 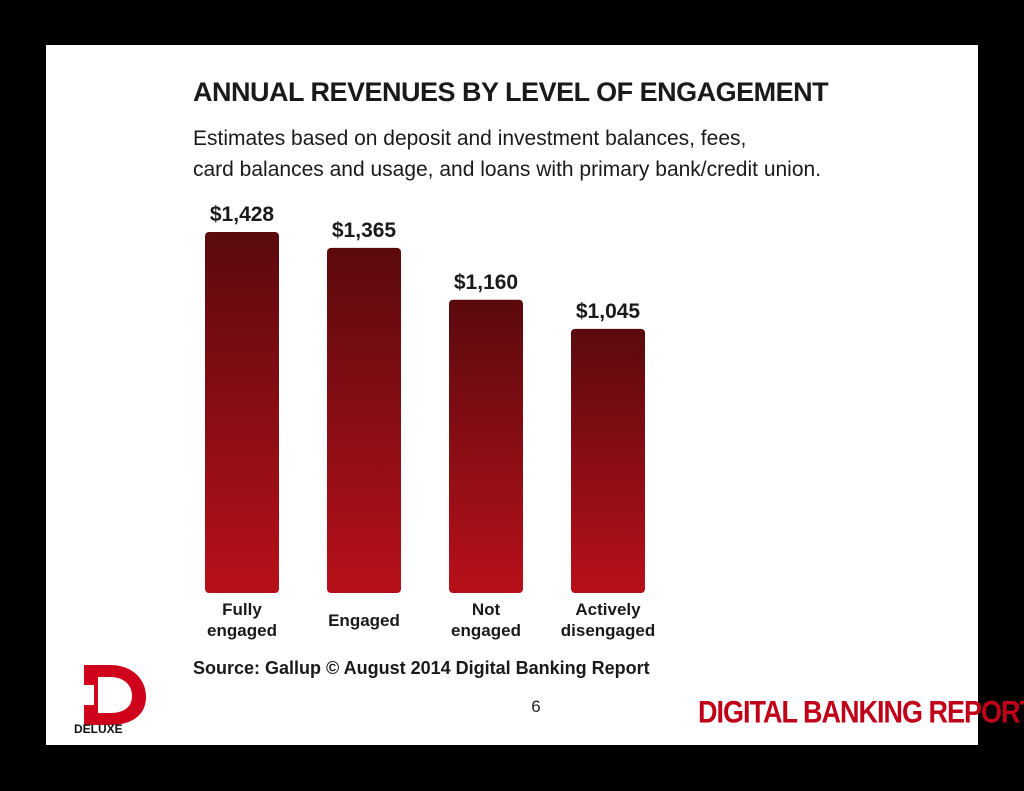 What do you see at coordinates (486, 282) in the screenshot?
I see `value-label: $1,160` at bounding box center [486, 282].